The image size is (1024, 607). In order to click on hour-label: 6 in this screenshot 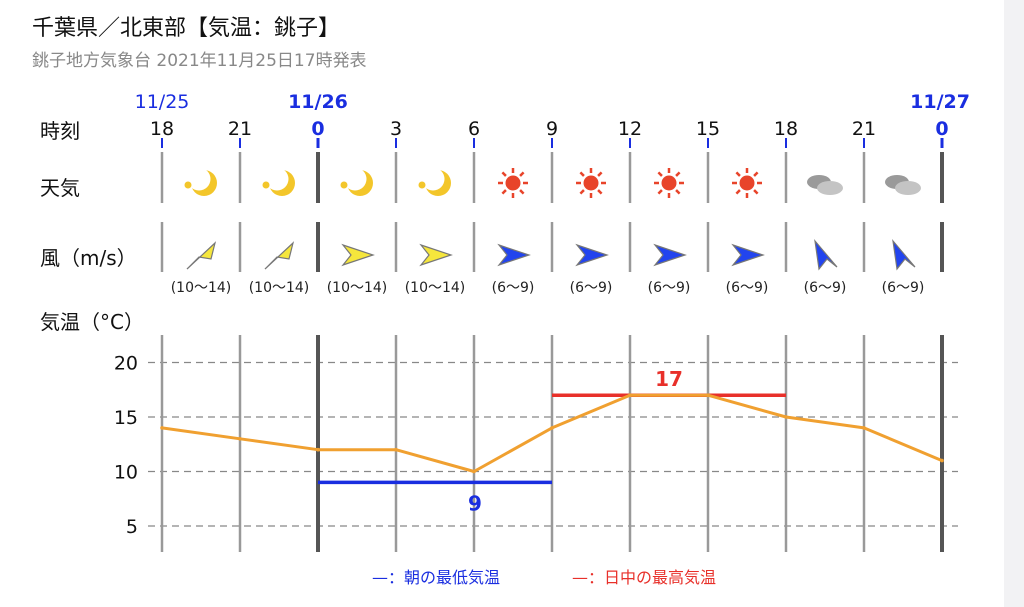, I will do `click(474, 129)`.